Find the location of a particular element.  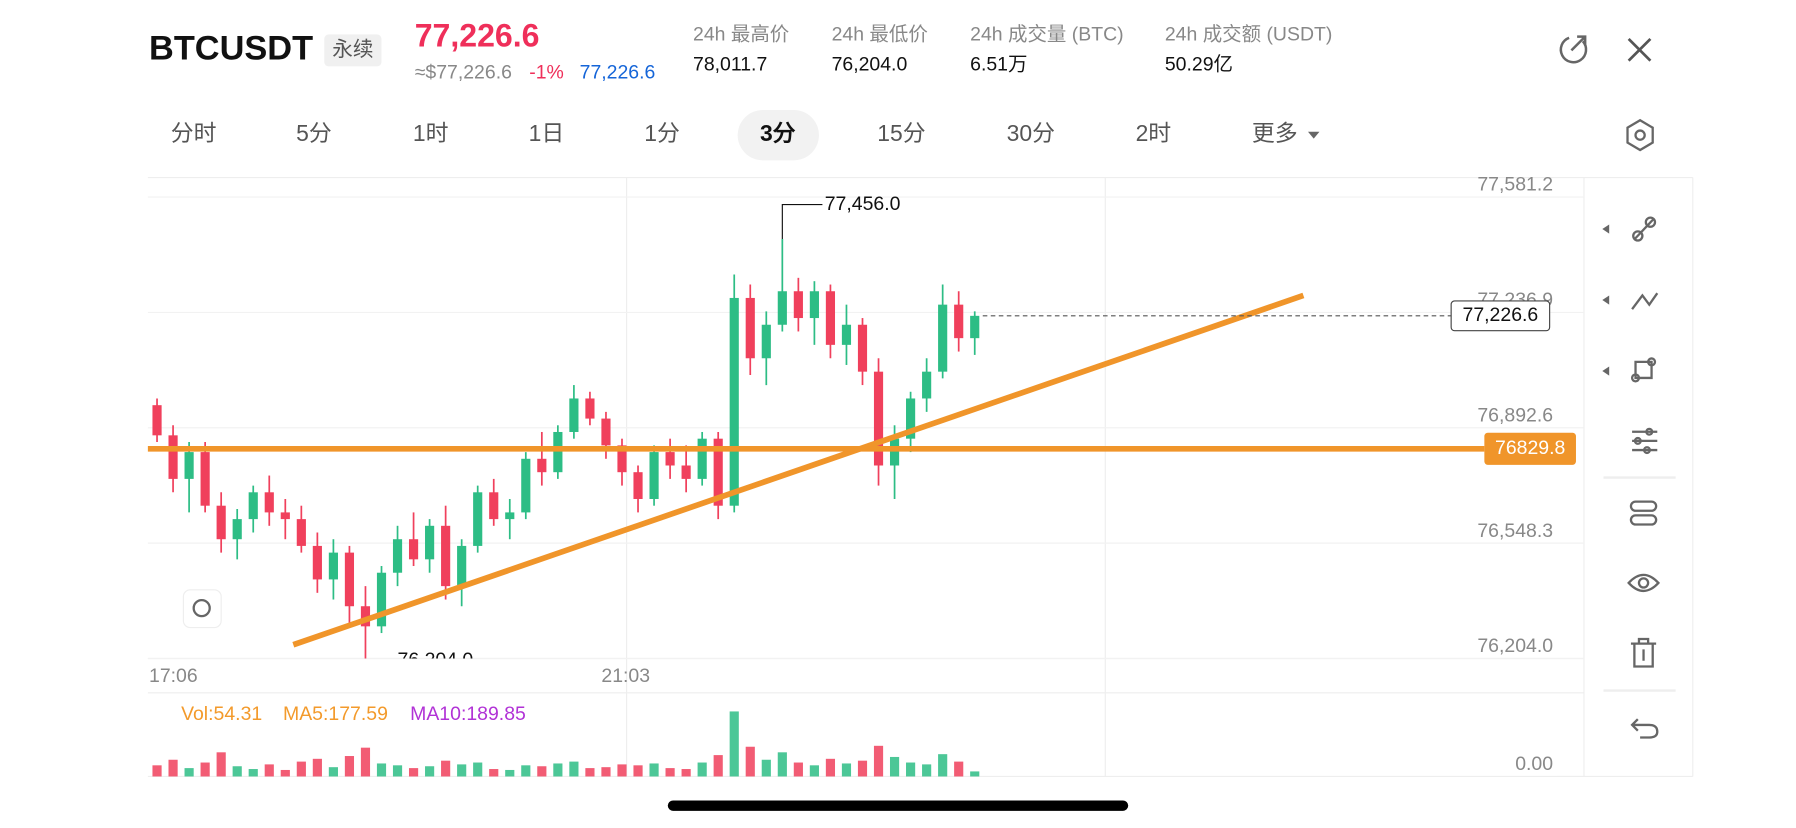

shape-tool is located at coordinates (1643, 370).